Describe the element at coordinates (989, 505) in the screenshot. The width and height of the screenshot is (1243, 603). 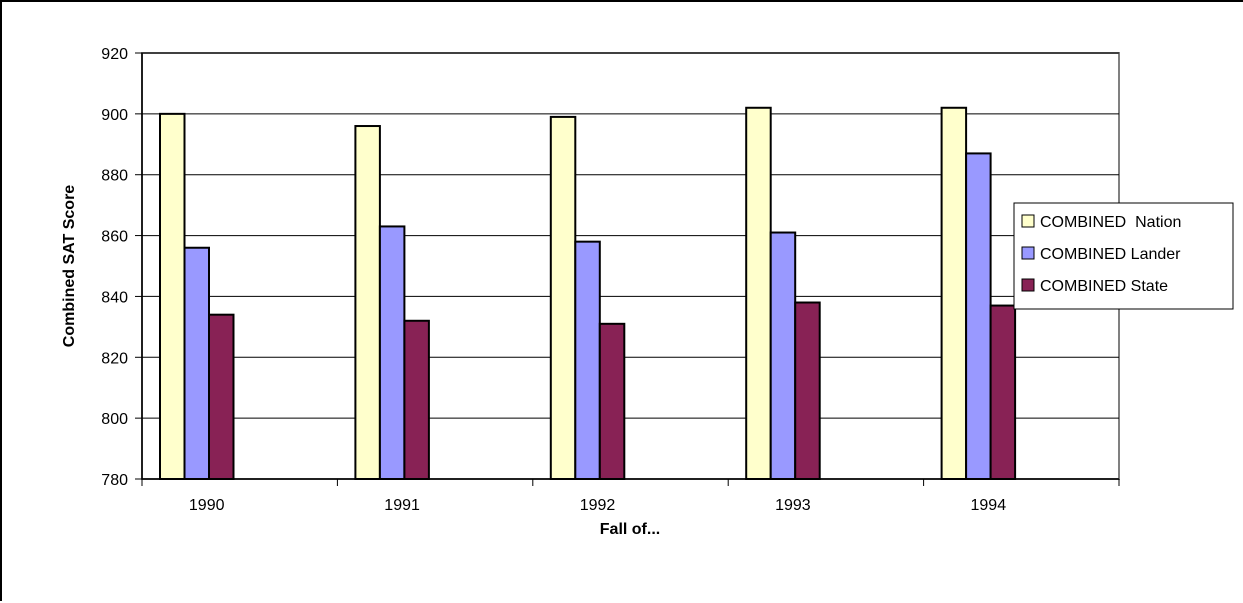
I see `x-tick-label: 1994` at that location.